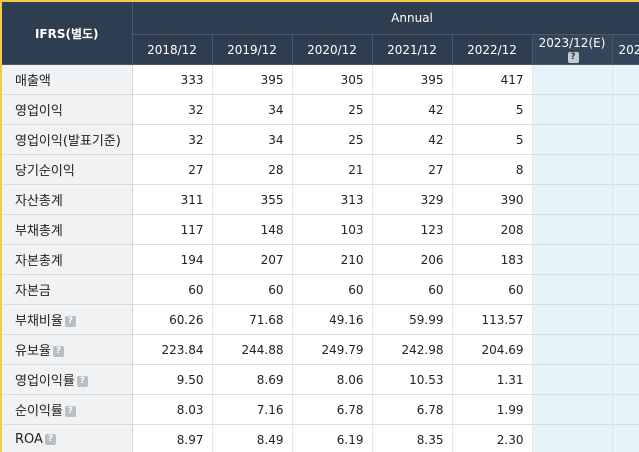 Image resolution: width=639 pixels, height=452 pixels. I want to click on value-cell: 355, so click(252, 199).